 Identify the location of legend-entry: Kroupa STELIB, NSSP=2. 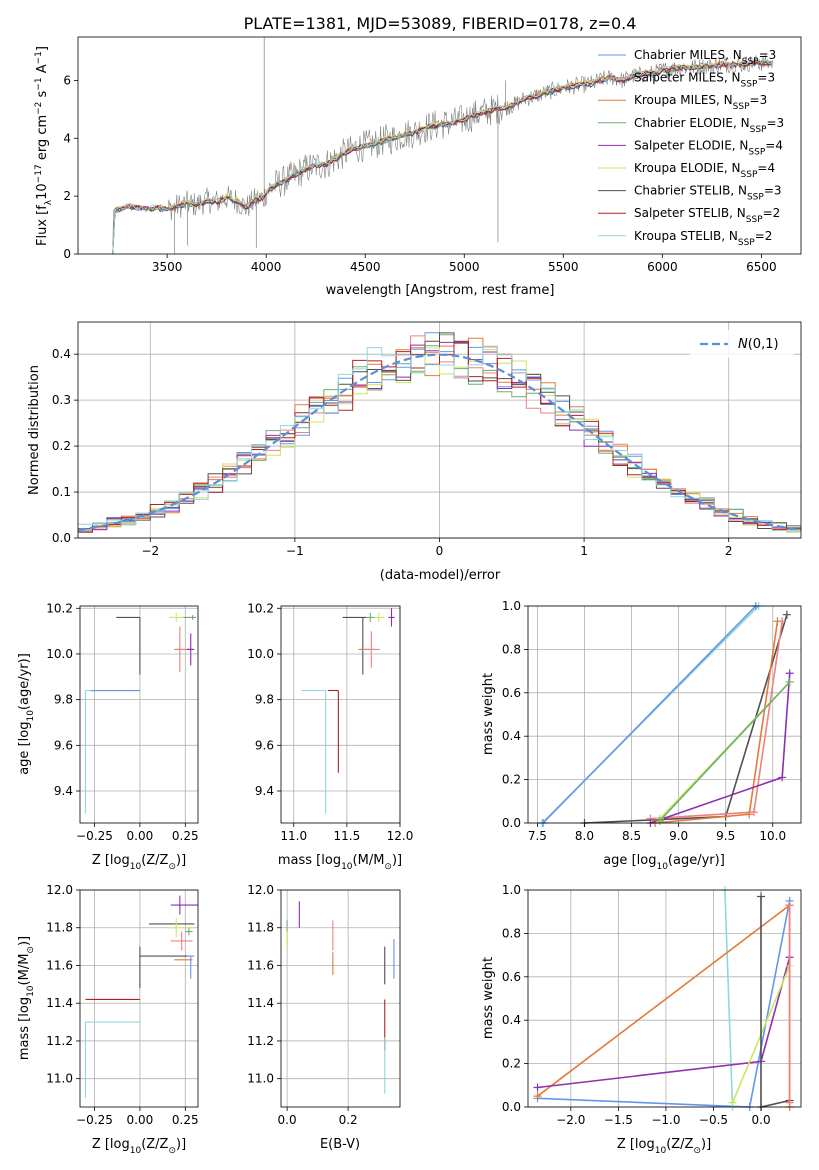
(703, 238).